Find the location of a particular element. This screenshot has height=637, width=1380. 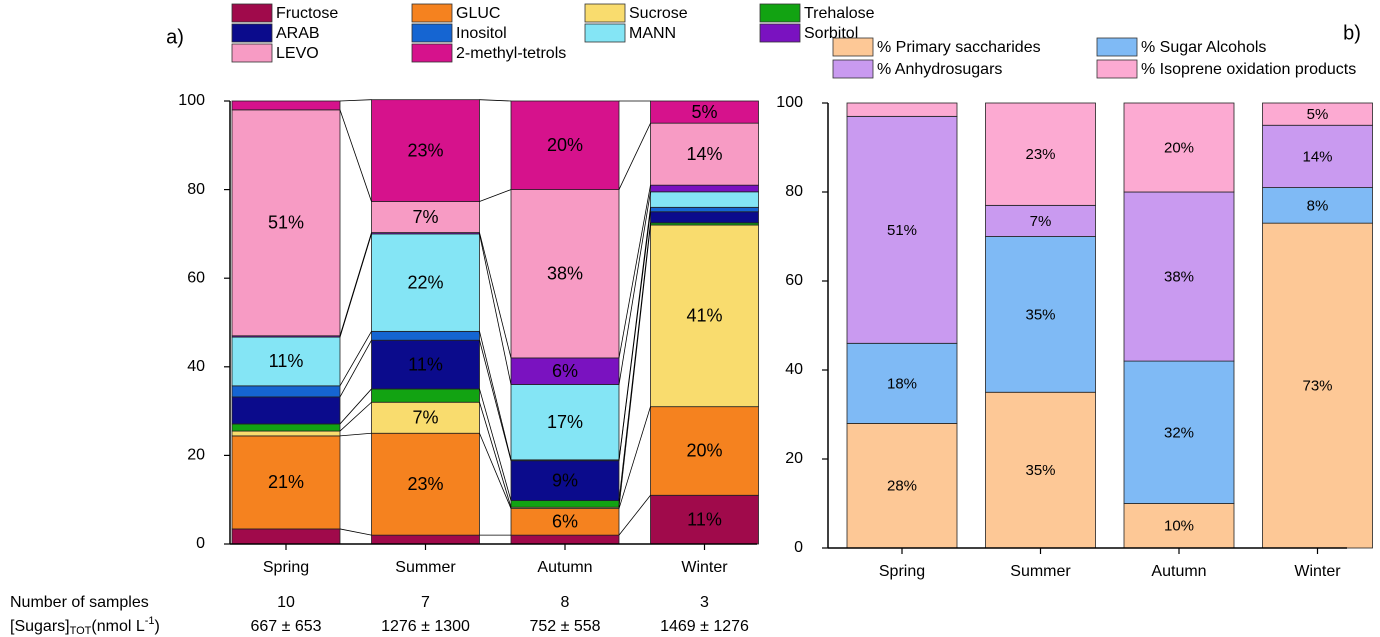

legend-label: GLUC is located at coordinates (478, 13).